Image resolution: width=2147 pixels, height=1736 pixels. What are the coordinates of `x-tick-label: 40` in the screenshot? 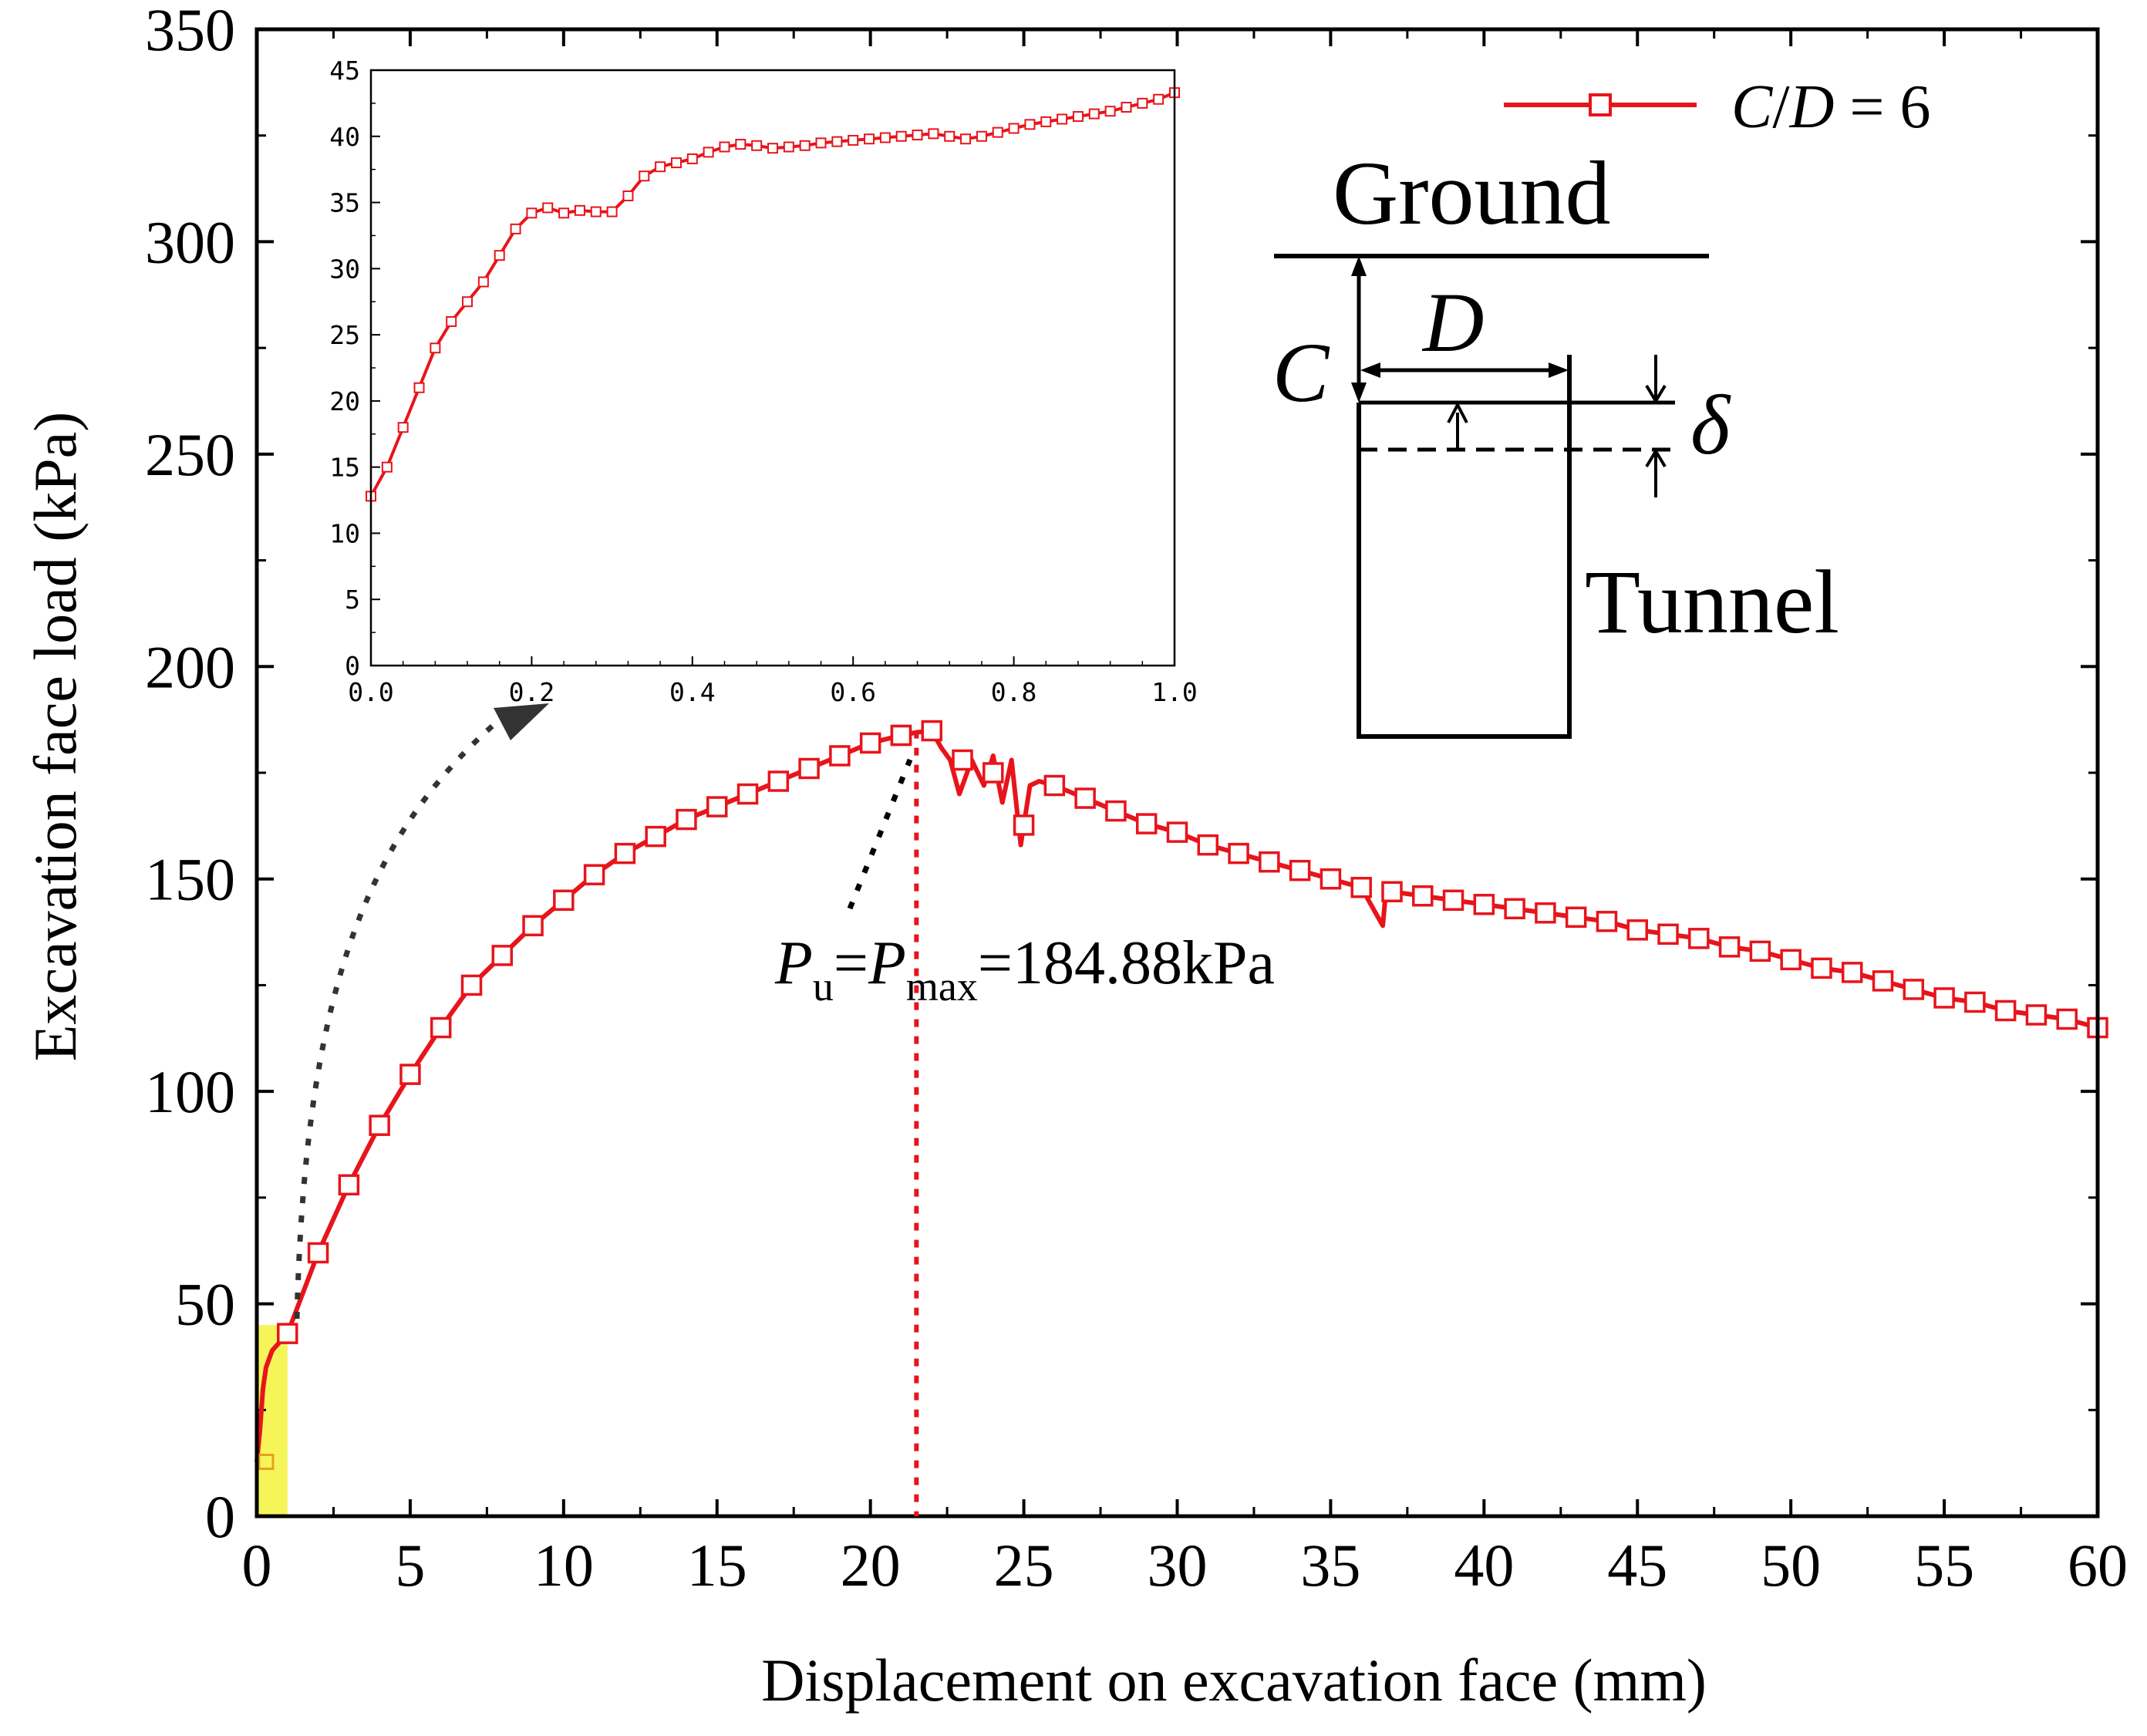 It's located at (1484, 1566).